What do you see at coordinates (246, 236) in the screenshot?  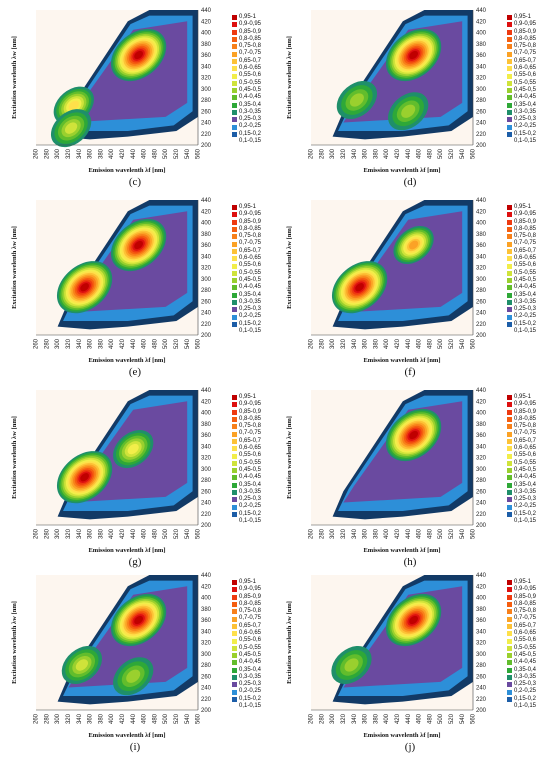 I see `legend-item: 0,75-0,8` at bounding box center [246, 236].